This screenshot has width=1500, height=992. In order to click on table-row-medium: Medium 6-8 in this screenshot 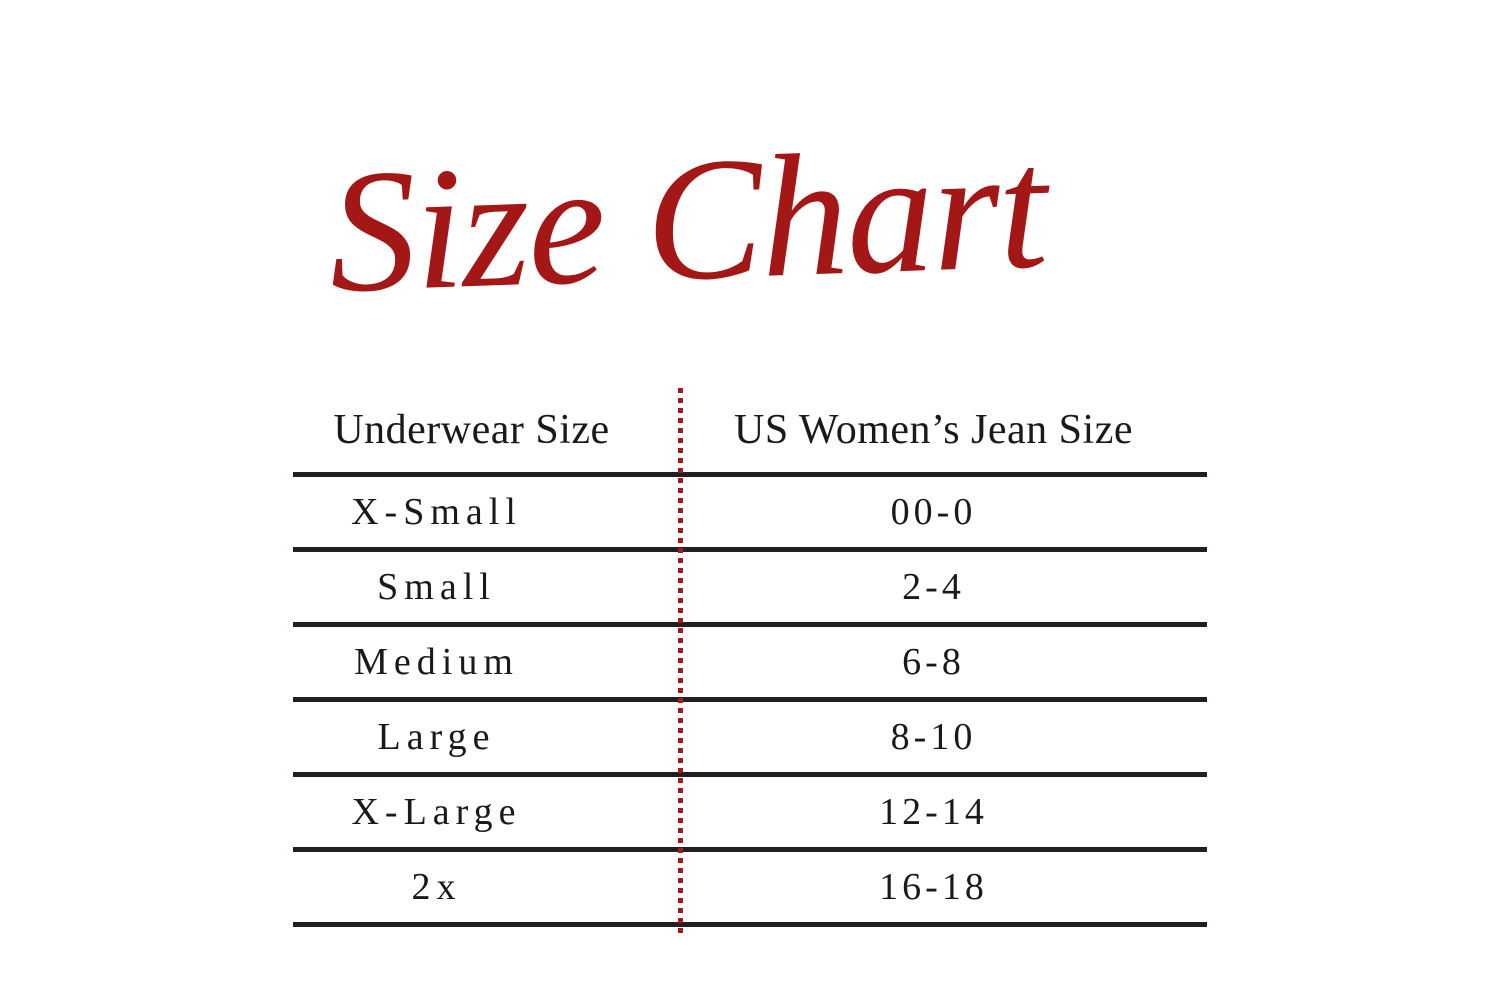, I will do `click(750, 664)`.